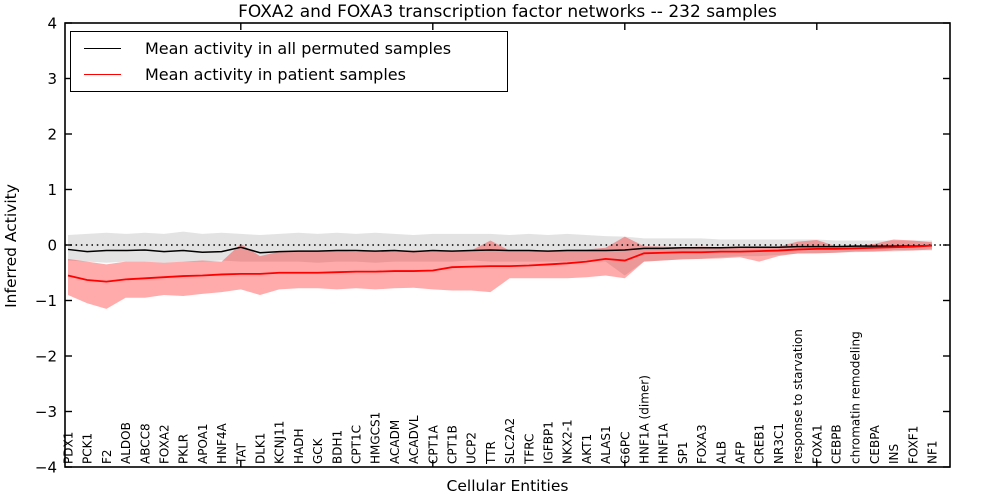  What do you see at coordinates (510, 441) in the screenshot?
I see `x-entity-label: SLC2A2` at bounding box center [510, 441].